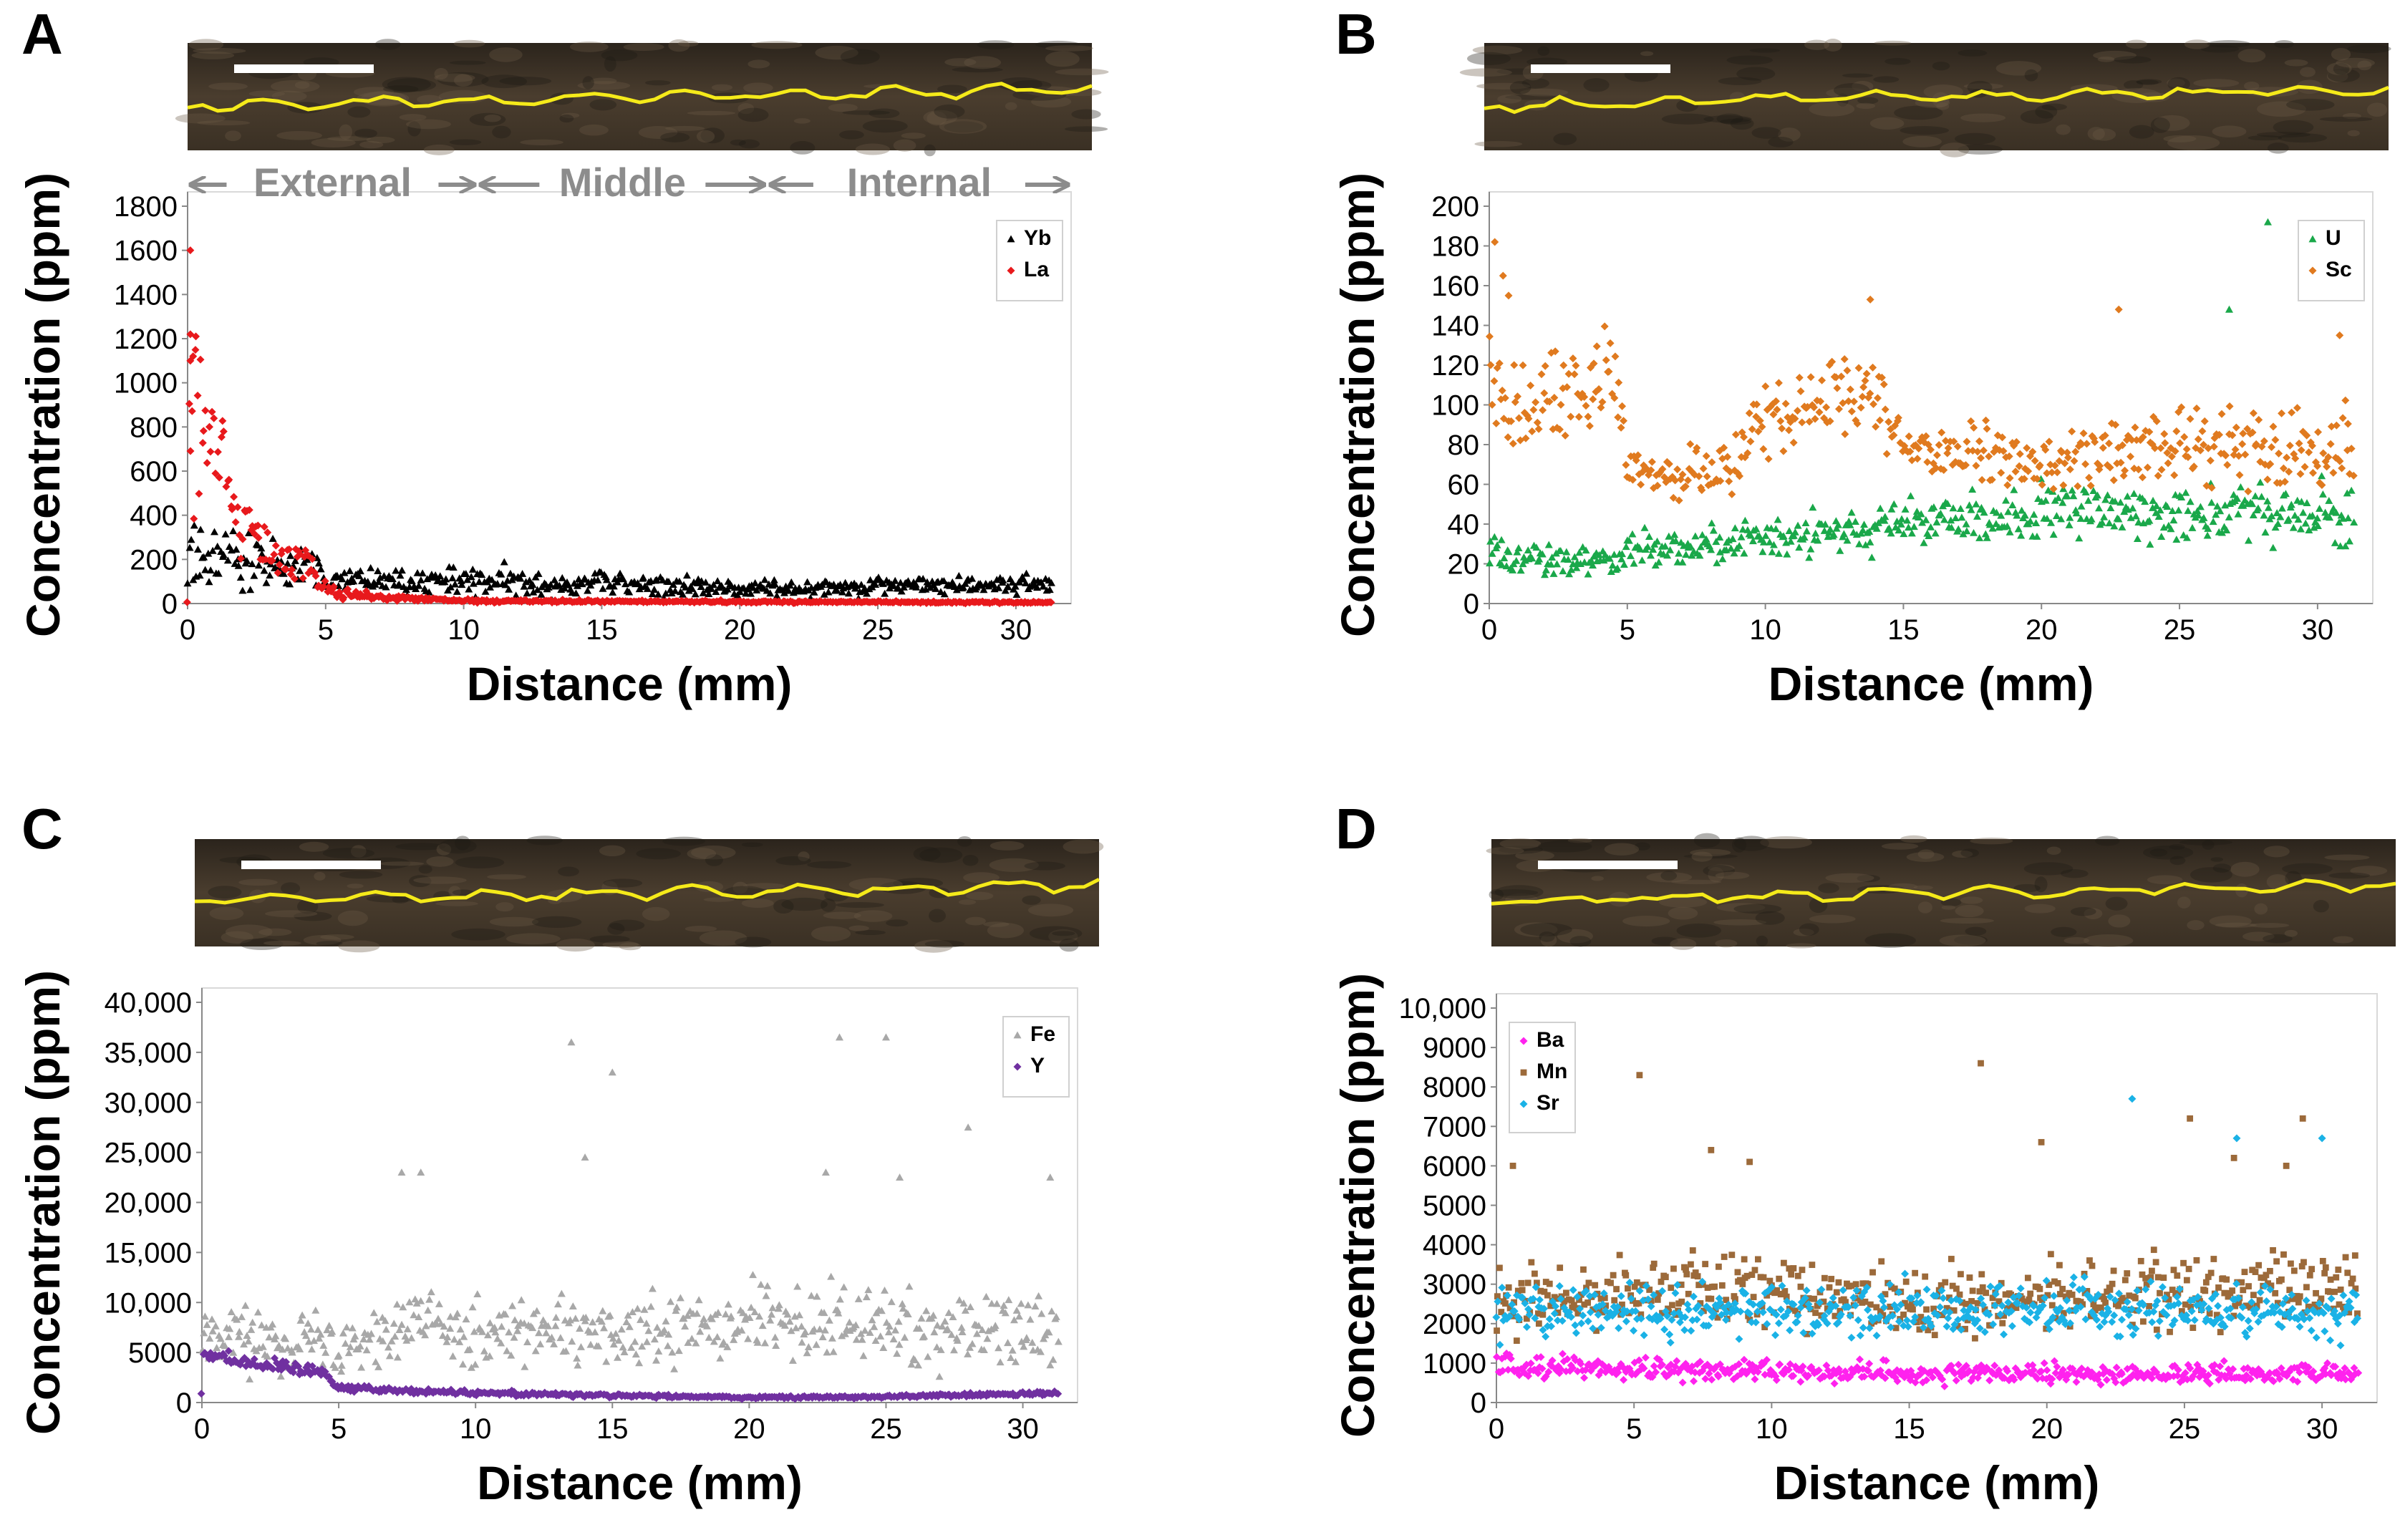  I want to click on data-points, so click(619, 427).